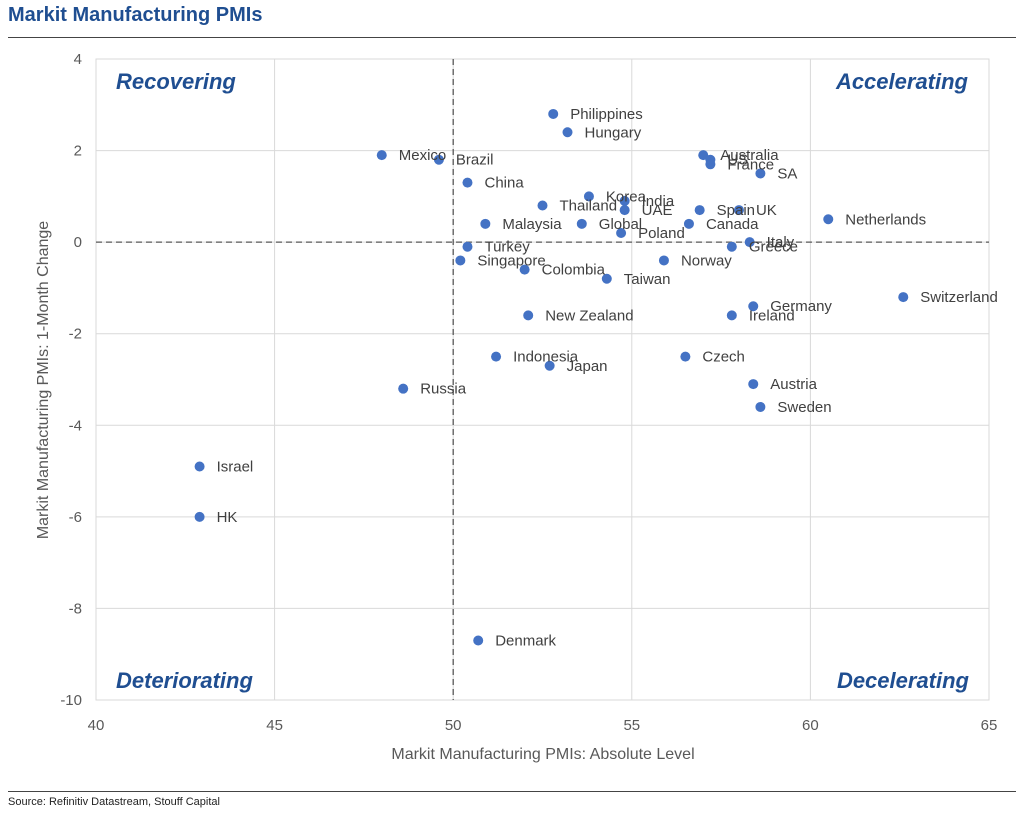  I want to click on x-tick-label: 40, so click(96, 725).